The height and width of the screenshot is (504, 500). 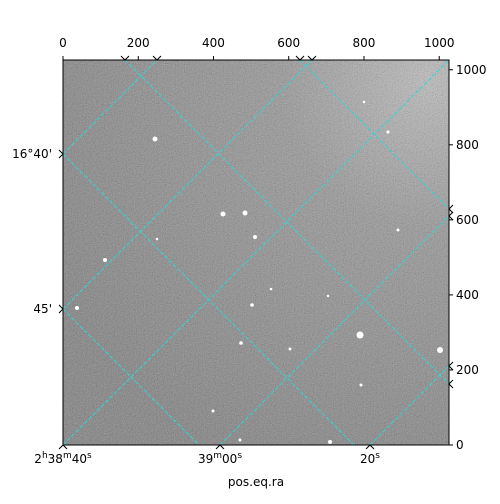 I want to click on ra-label: 20s, so click(x=370, y=458).